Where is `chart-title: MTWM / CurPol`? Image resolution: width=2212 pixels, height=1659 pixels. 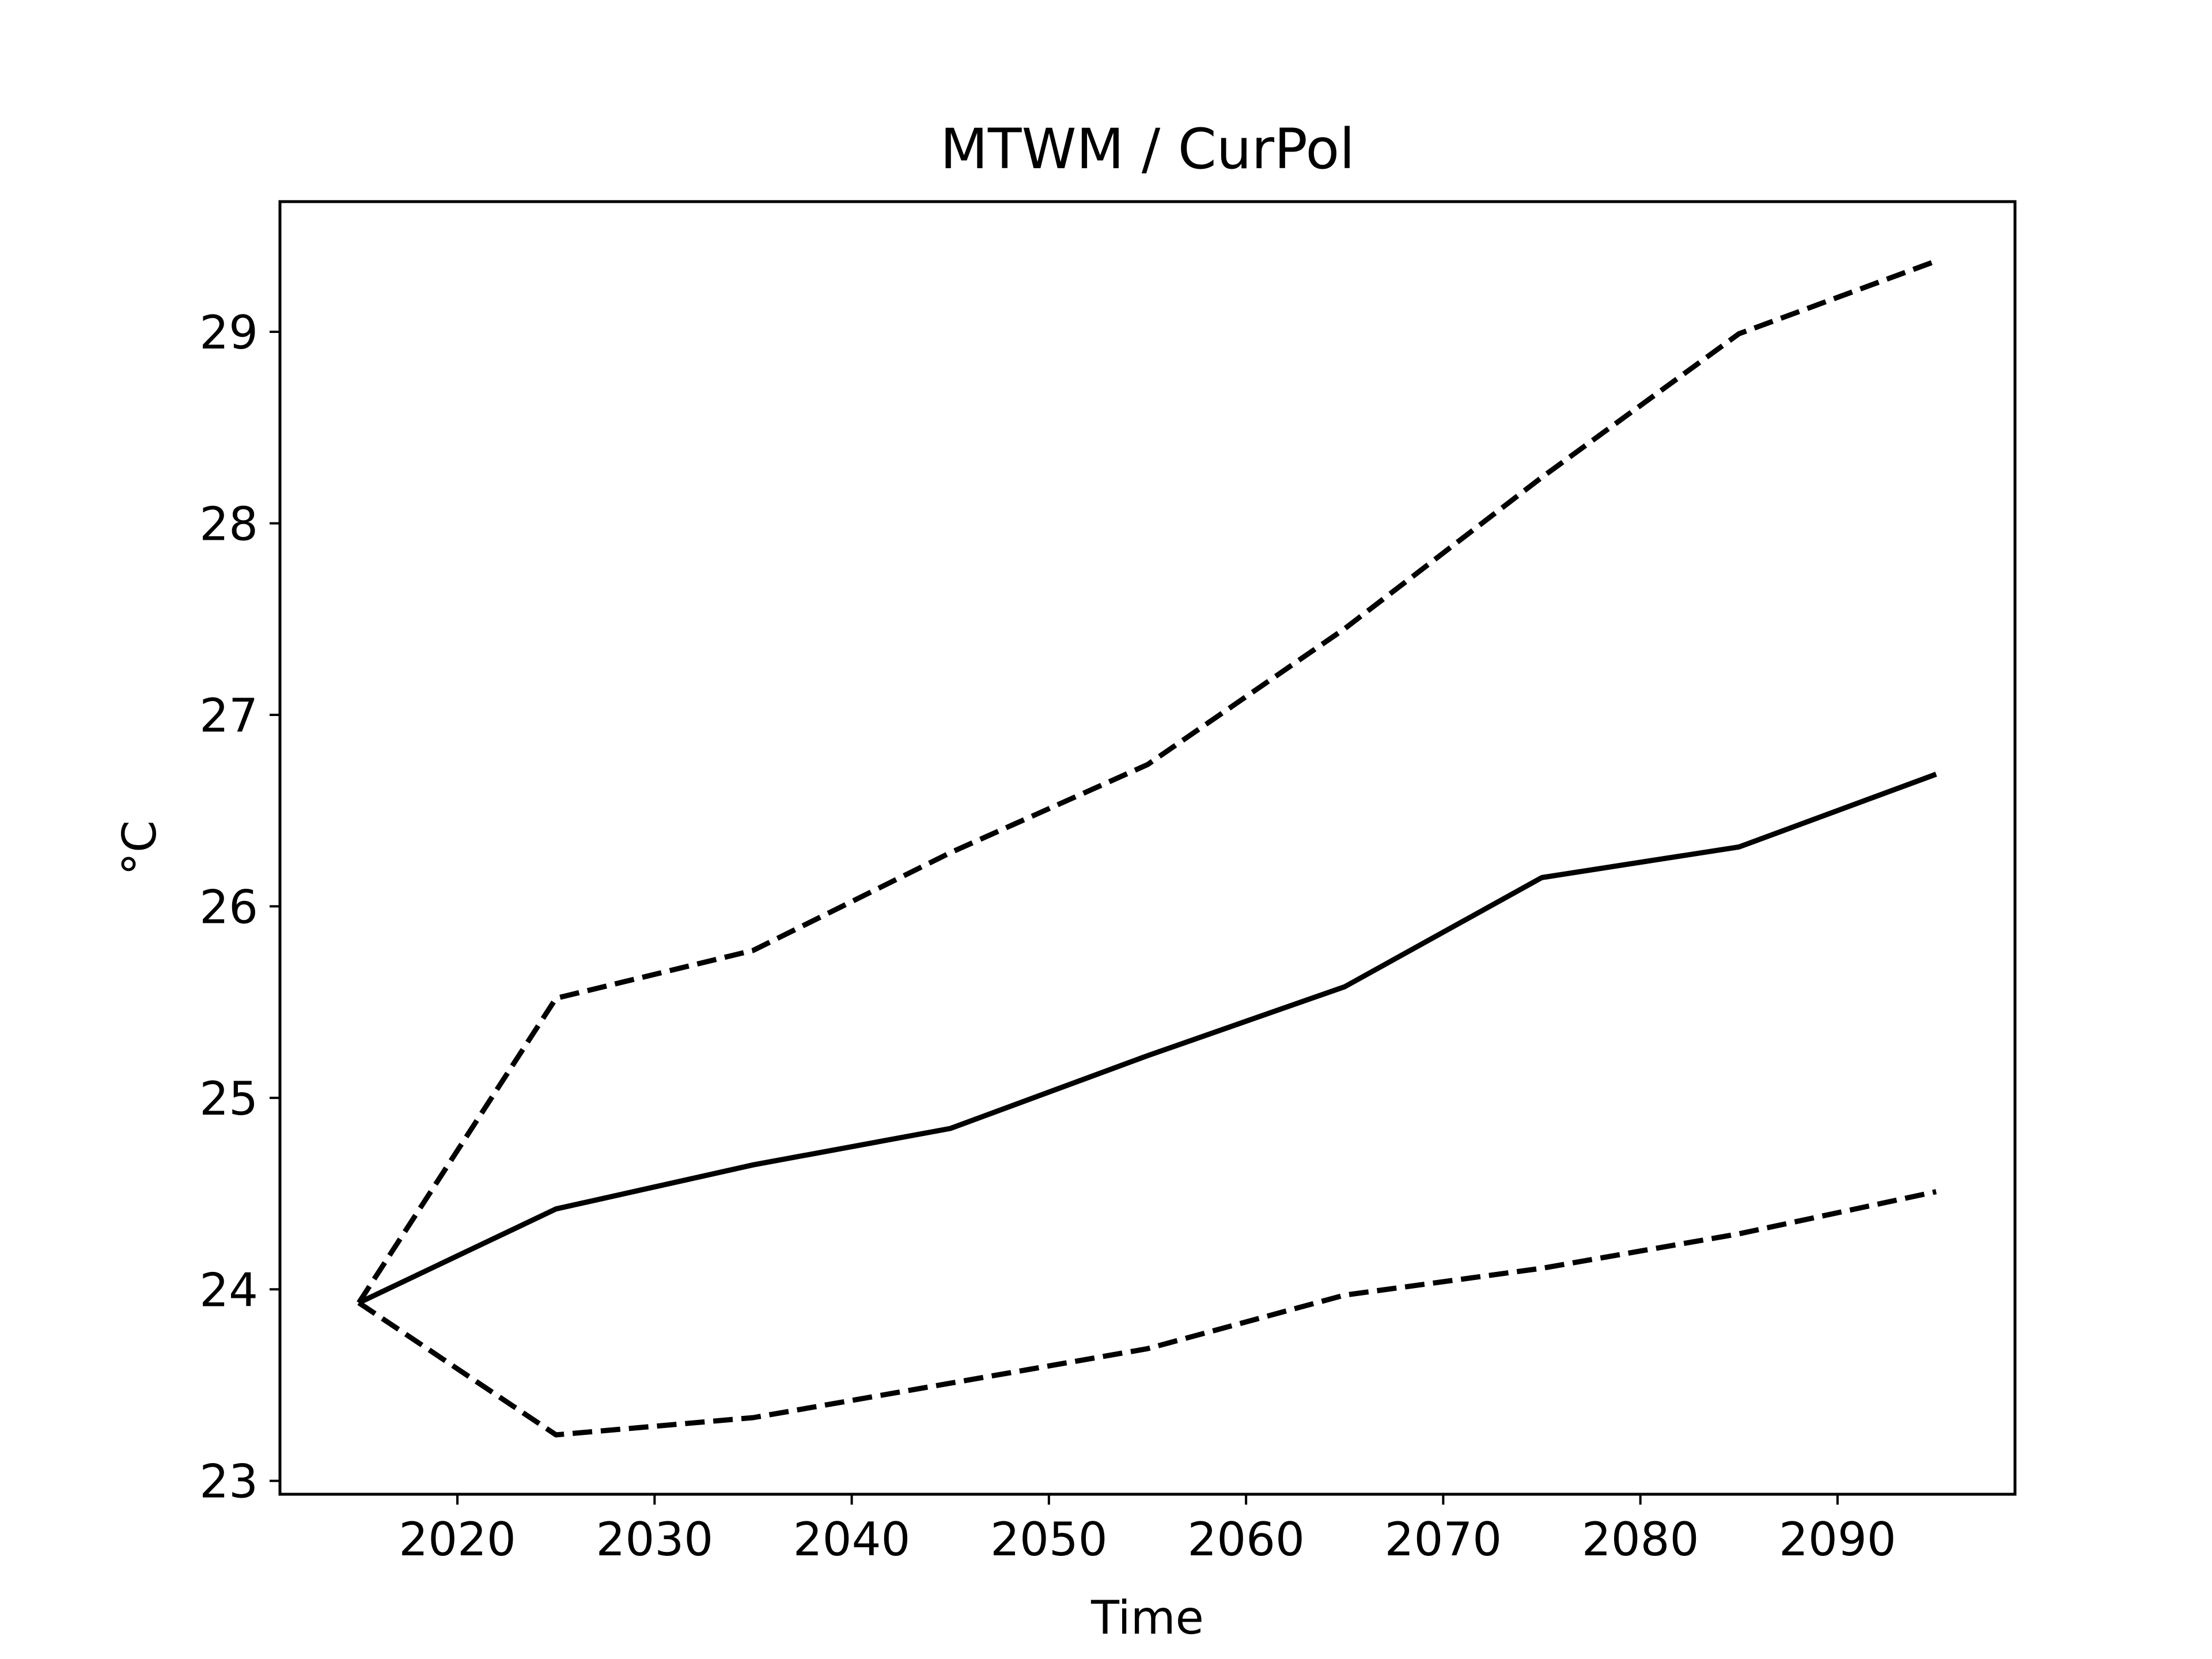 chart-title: MTWM / CurPol is located at coordinates (1147, 149).